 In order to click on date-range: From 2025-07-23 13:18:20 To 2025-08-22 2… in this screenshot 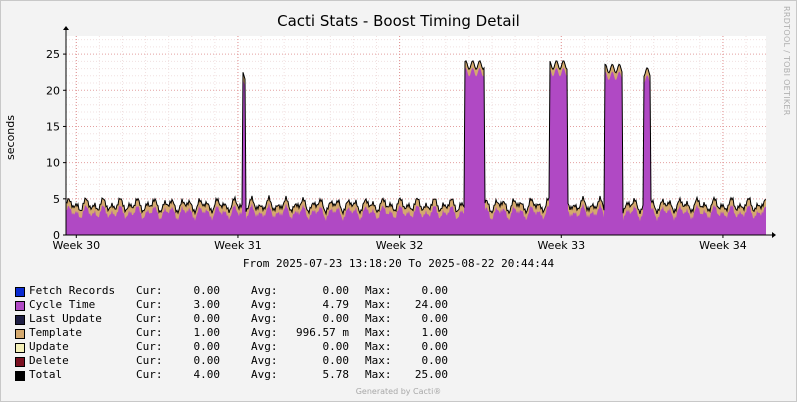, I will do `click(398, 263)`.